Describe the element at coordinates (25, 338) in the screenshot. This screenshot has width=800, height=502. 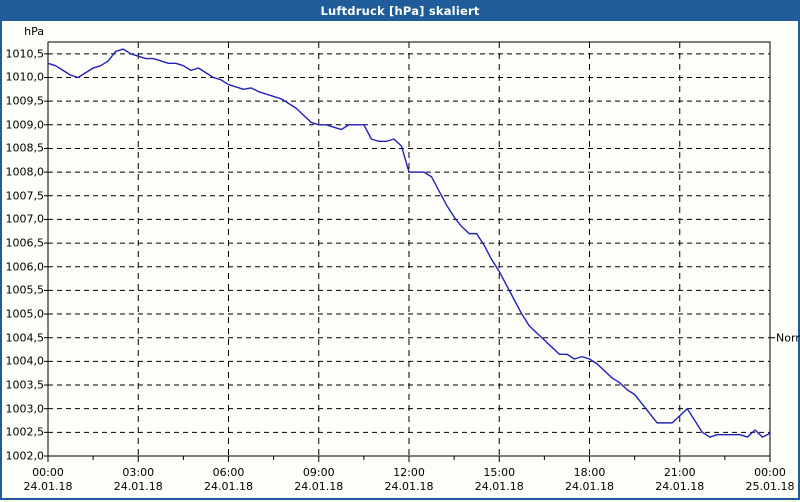
I see `y-axis-tick-label: 1004,5` at that location.